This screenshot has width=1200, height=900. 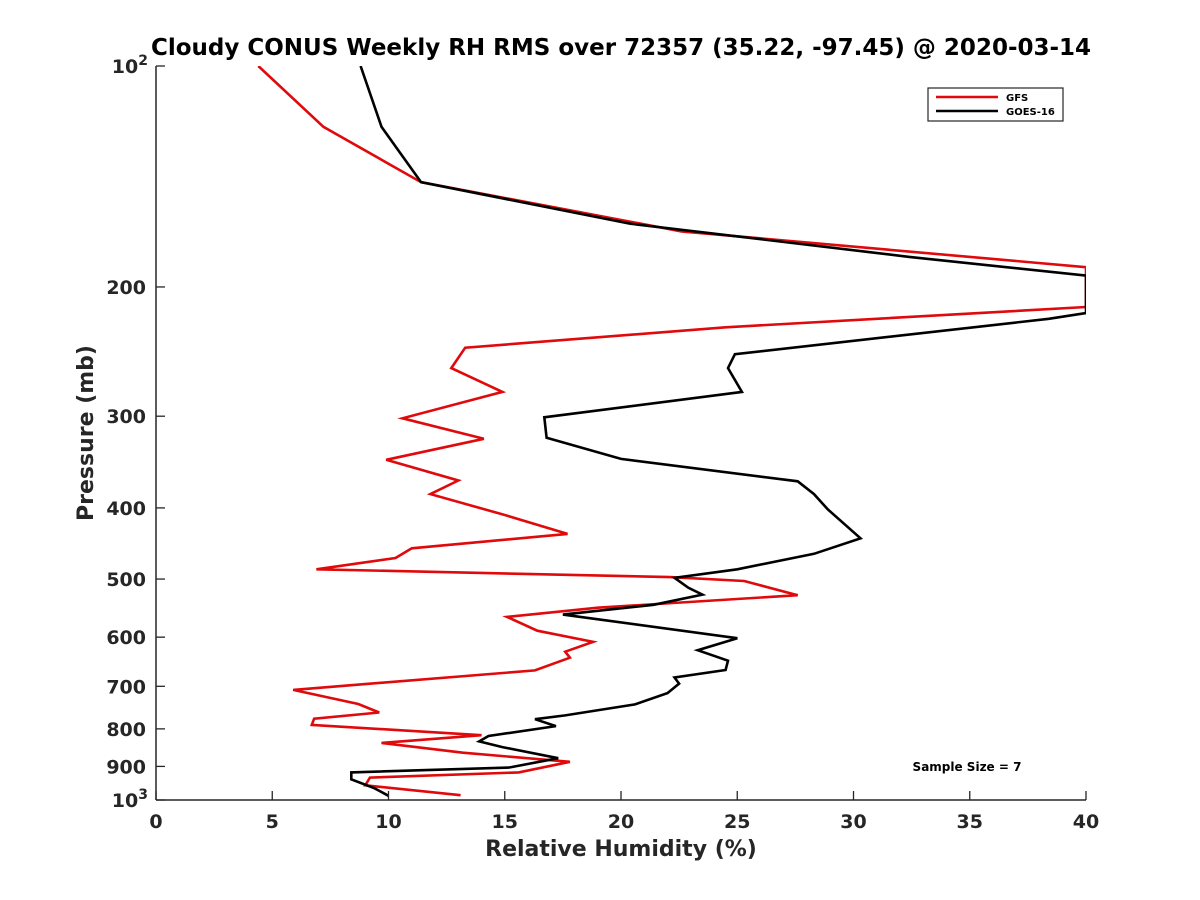 I want to click on legend-box, so click(x=995, y=104).